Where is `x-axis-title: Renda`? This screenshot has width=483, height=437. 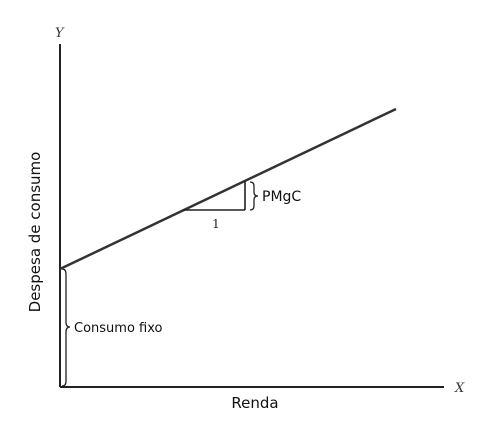
x-axis-title: Renda is located at coordinates (254, 403).